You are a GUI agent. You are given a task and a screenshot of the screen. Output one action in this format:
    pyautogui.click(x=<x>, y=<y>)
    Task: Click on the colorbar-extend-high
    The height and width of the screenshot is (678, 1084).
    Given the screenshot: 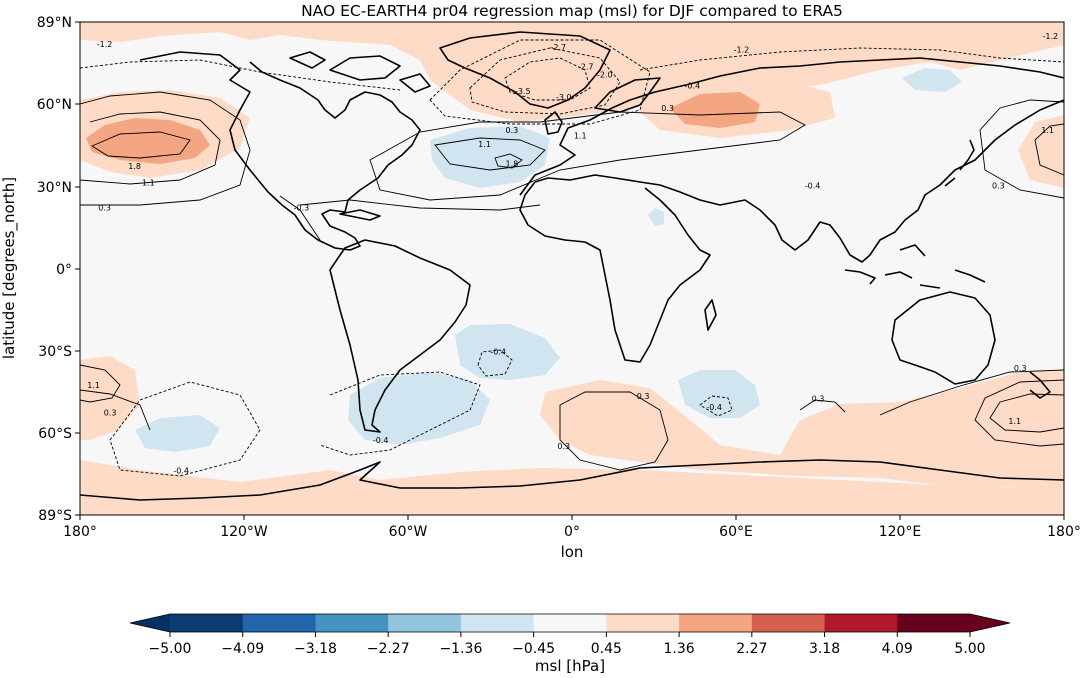 What is the action you would take?
    pyautogui.click(x=990, y=623)
    